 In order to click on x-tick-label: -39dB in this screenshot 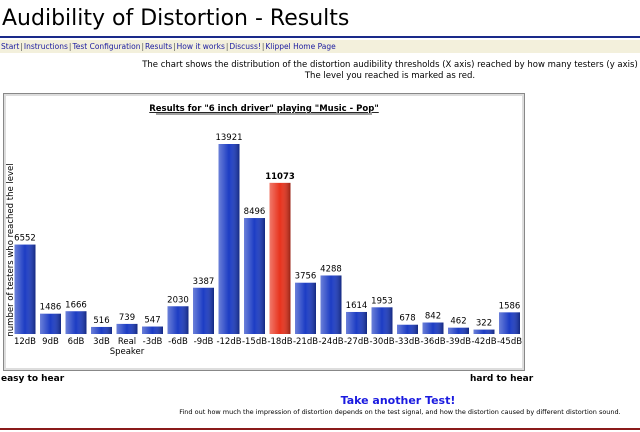, I will do `click(458, 342)`.